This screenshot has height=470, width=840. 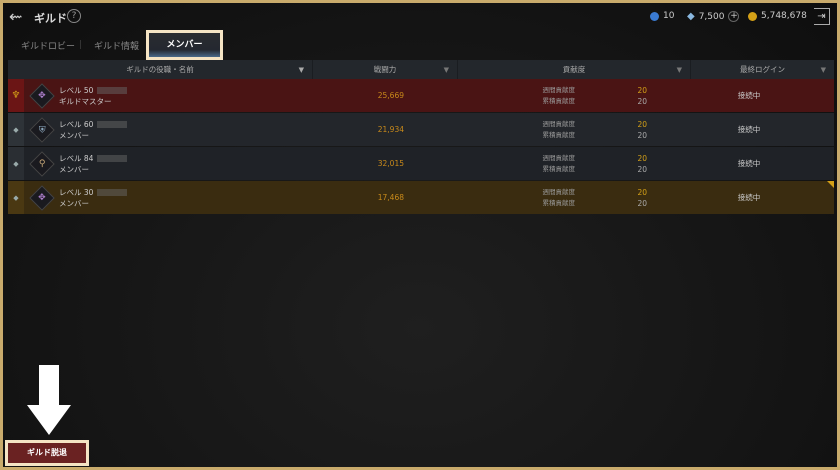 What do you see at coordinates (16, 95) in the screenshot?
I see `crown-icon: ♆` at bounding box center [16, 95].